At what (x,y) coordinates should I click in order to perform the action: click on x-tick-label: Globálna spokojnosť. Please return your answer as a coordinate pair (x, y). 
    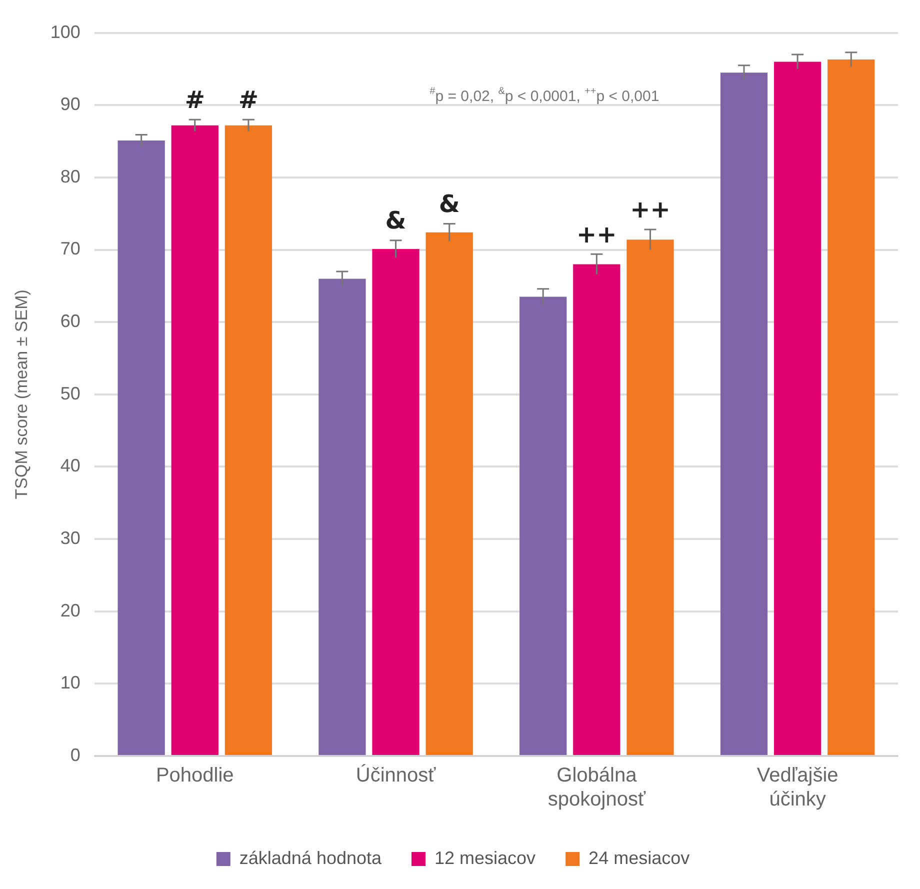
    Looking at the image, I should click on (597, 787).